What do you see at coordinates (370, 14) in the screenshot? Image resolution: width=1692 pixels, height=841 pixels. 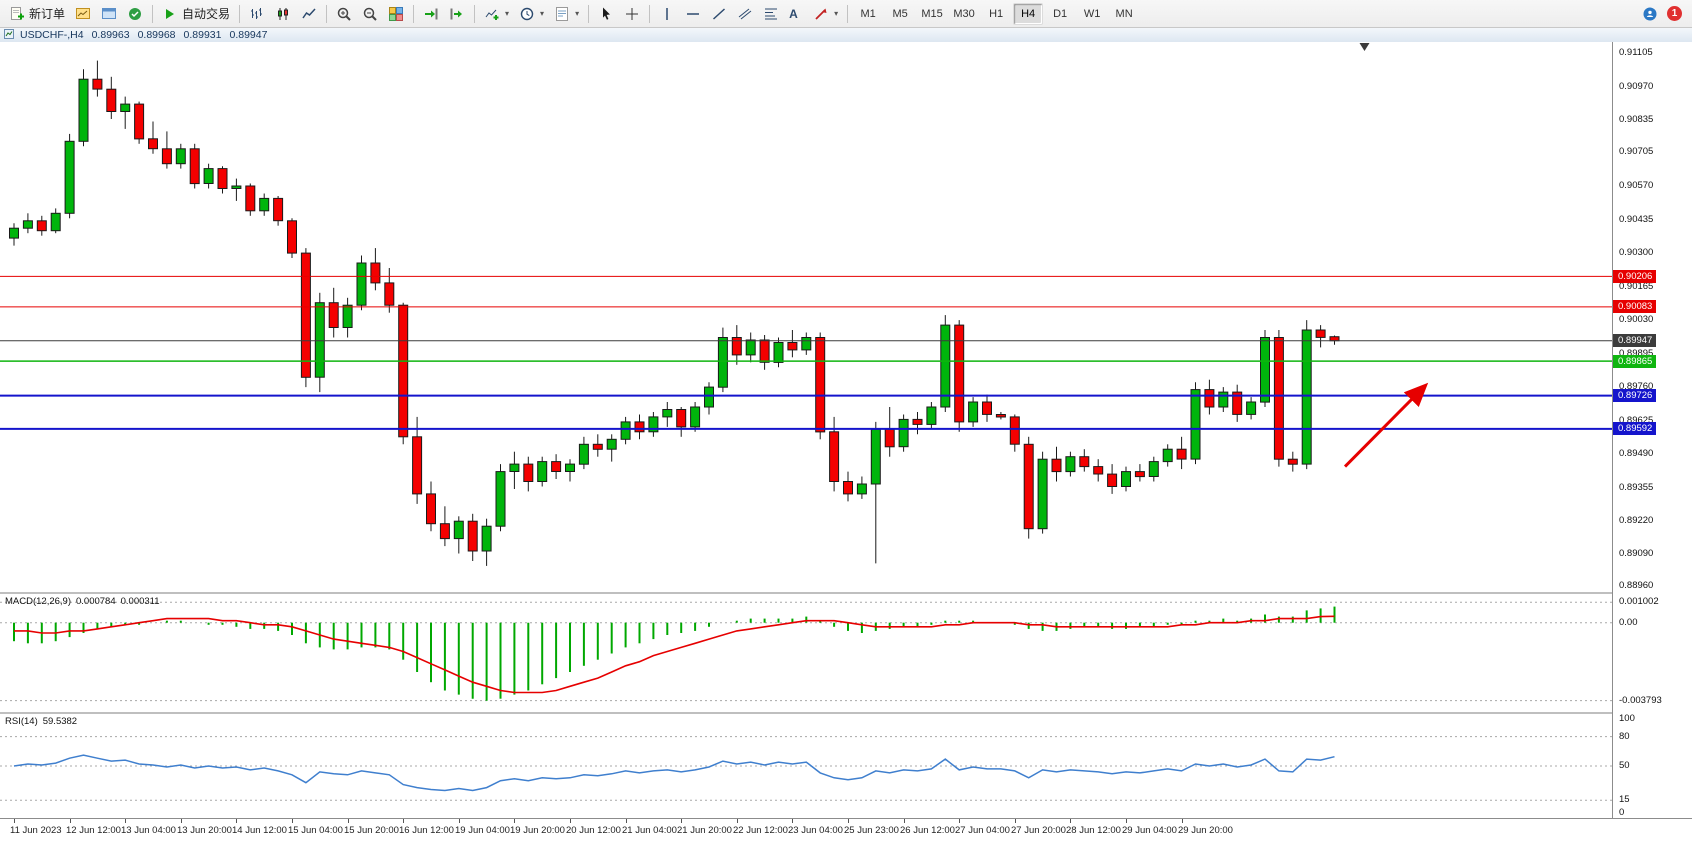 I see `zoom-out-button` at bounding box center [370, 14].